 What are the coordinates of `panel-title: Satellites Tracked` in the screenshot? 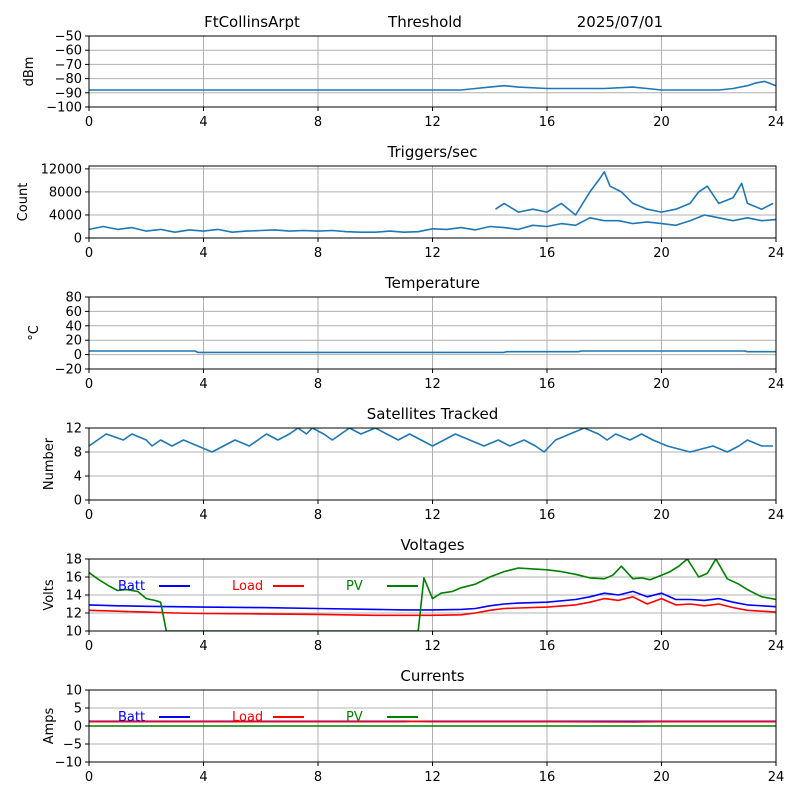 It's located at (432, 414).